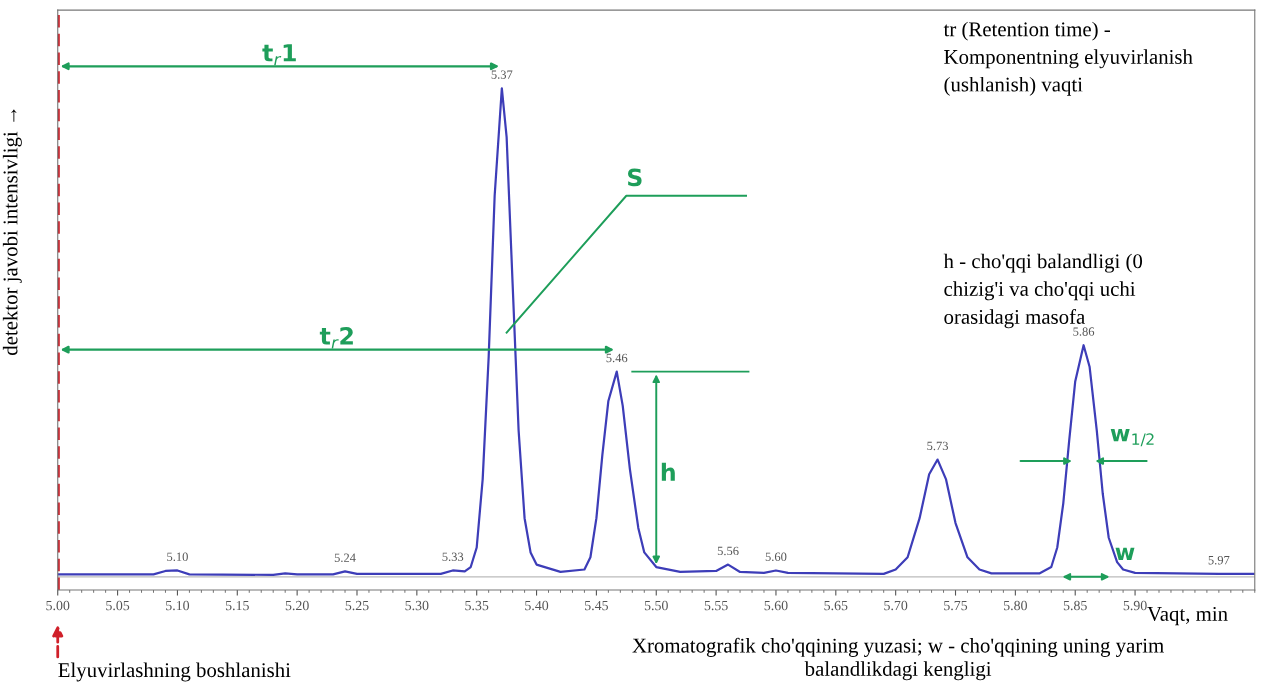 The height and width of the screenshot is (697, 1283). I want to click on x-tick-label: 5.65, so click(836, 605).